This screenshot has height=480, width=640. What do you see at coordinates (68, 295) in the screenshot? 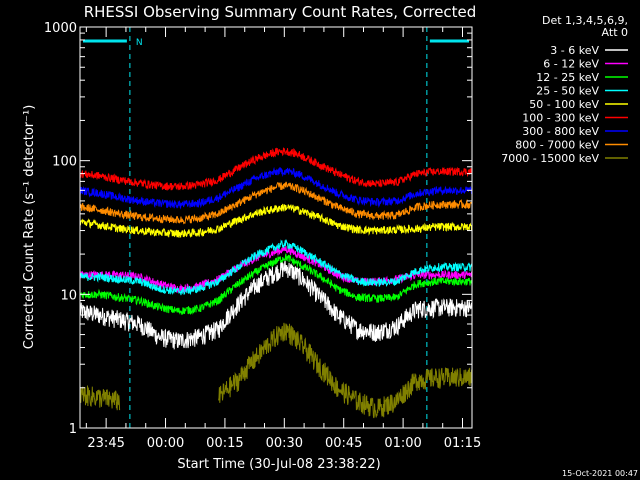
I see `y-tick-label: 10` at bounding box center [68, 295].